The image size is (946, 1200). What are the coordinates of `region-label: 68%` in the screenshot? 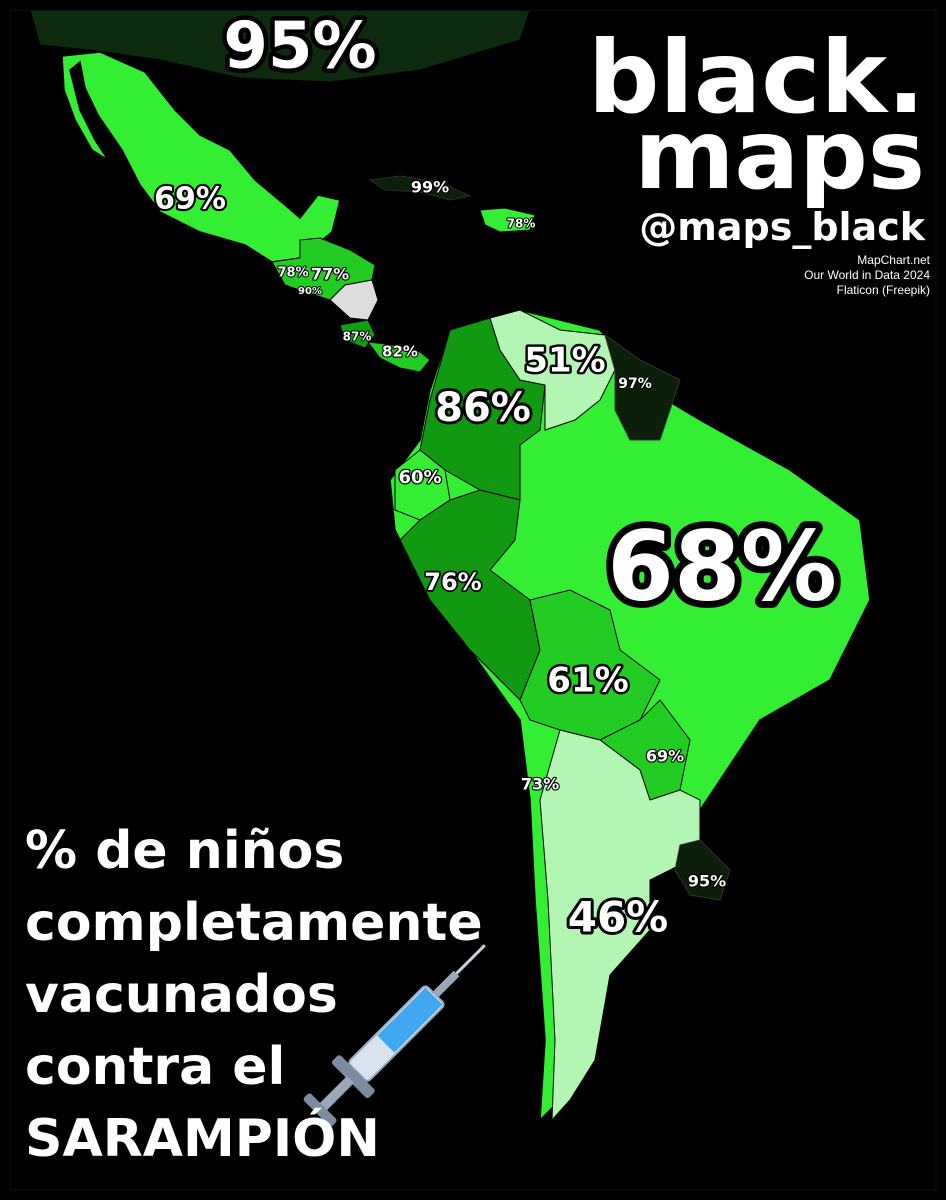 It's located at (722, 566).